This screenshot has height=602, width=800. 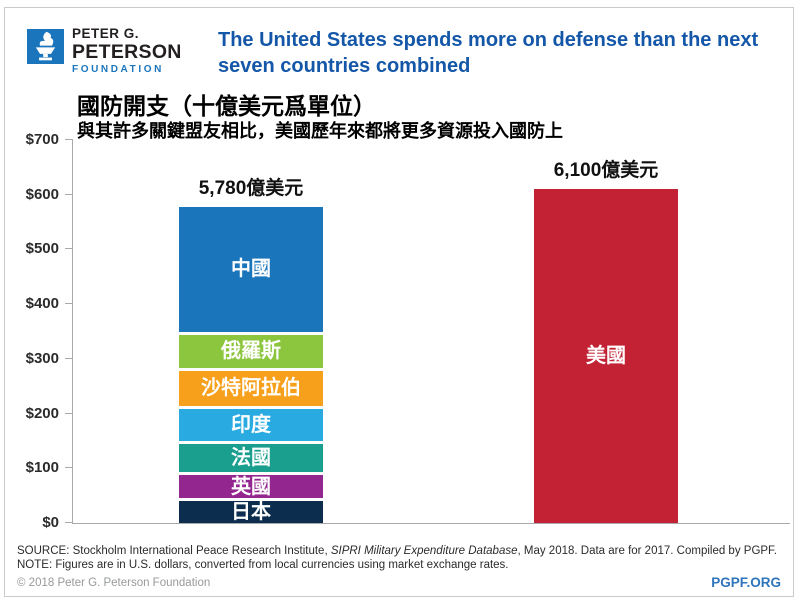 I want to click on torch-icon, so click(x=45, y=46).